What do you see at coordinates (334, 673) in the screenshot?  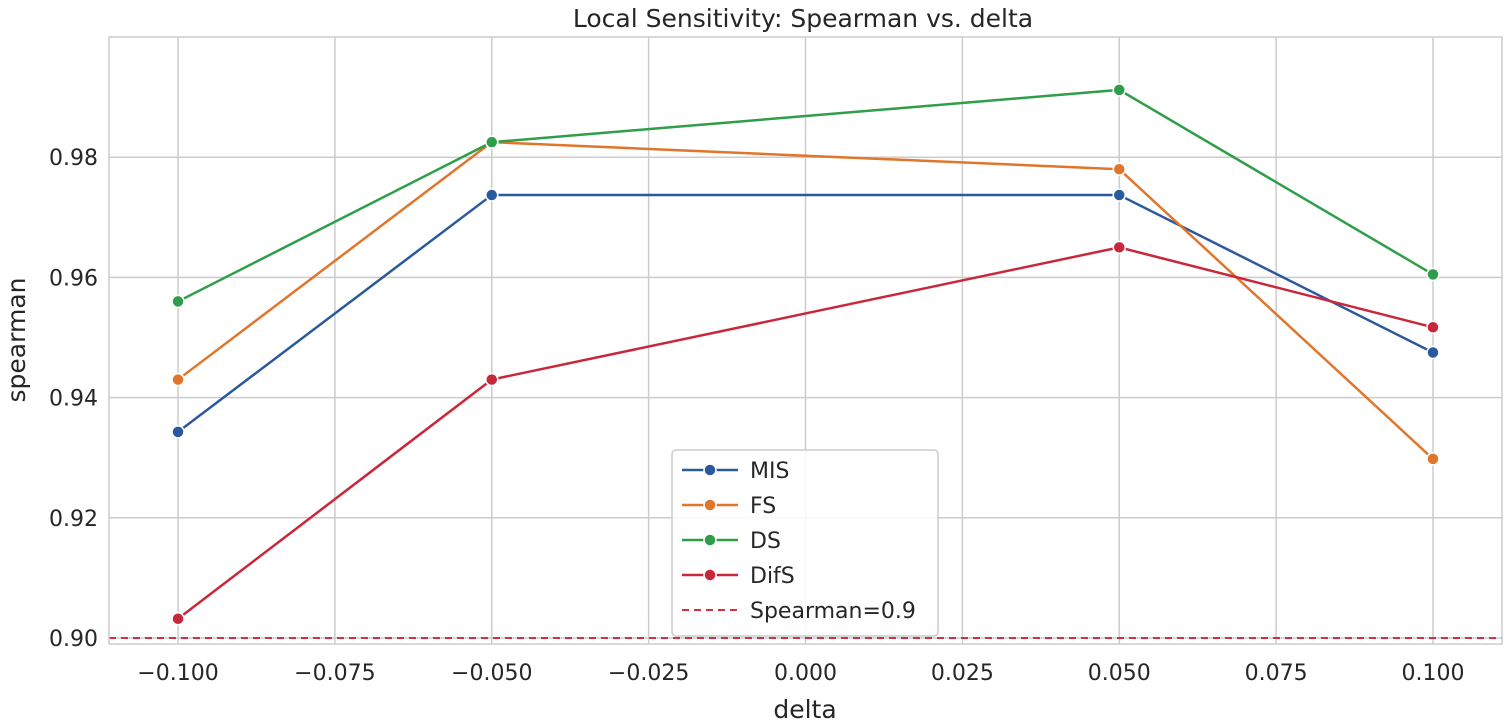 I see `x-tick-label: −0.075` at bounding box center [334, 673].